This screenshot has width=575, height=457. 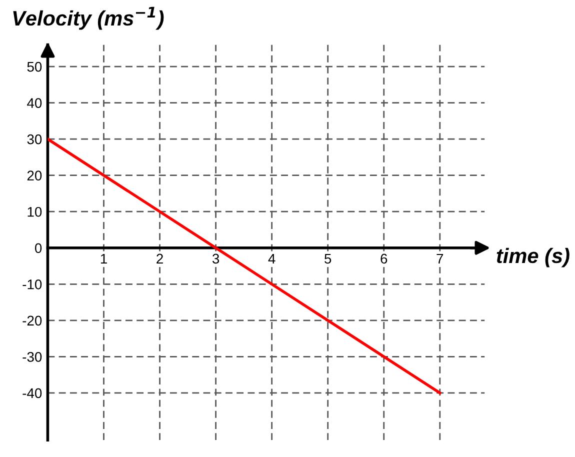 I want to click on y-axis-title: Velocity (ms$^{−1}$), so click(x=88, y=18).